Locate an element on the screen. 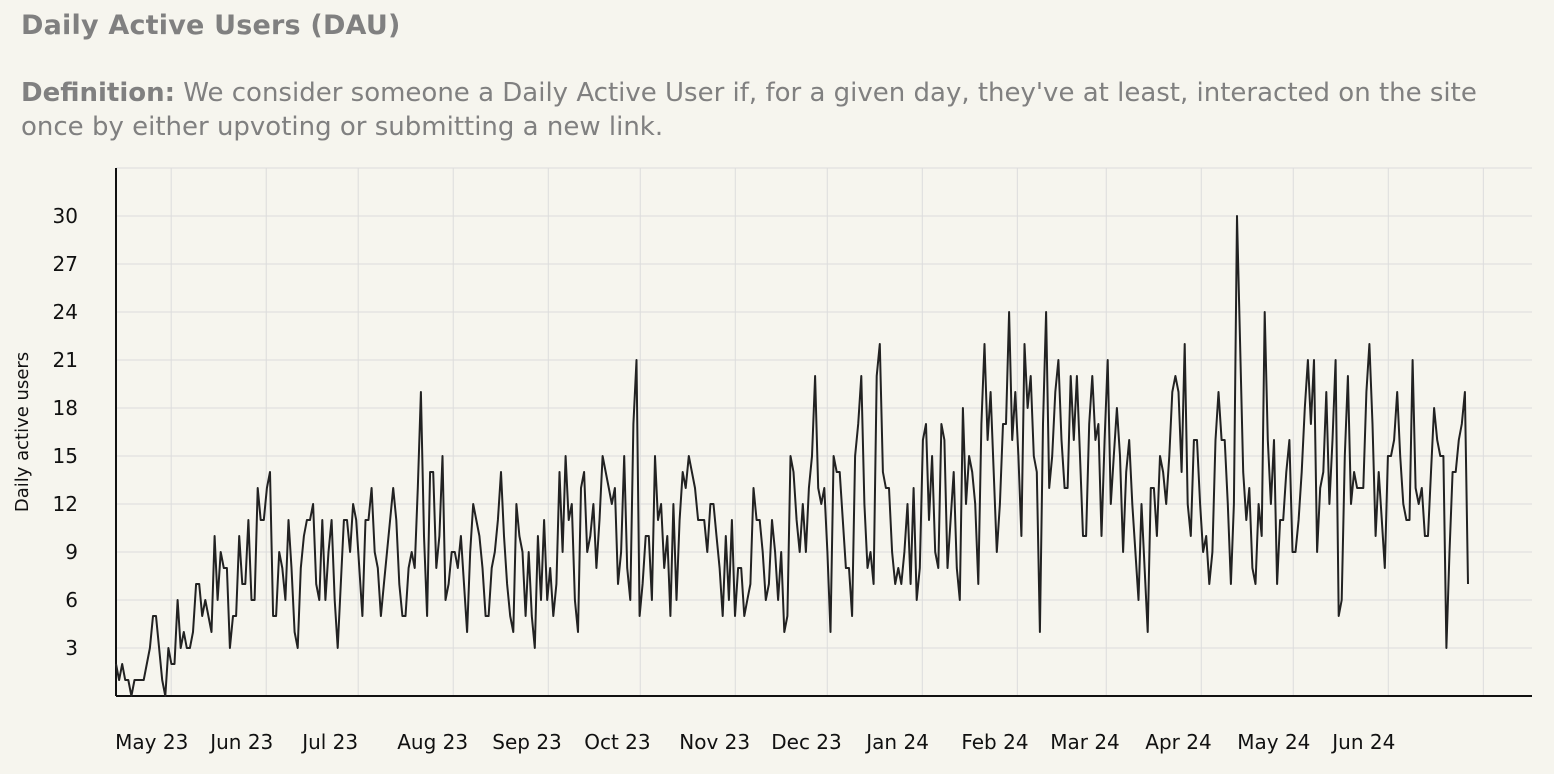 This screenshot has width=1554, height=774. y-tick-label: 27 is located at coordinates (65, 264).